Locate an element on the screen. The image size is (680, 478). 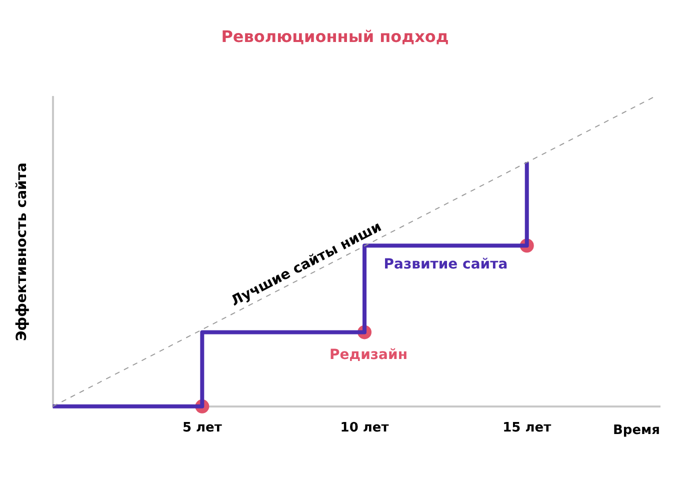
chart-title: Революционный подход is located at coordinates (335, 36).